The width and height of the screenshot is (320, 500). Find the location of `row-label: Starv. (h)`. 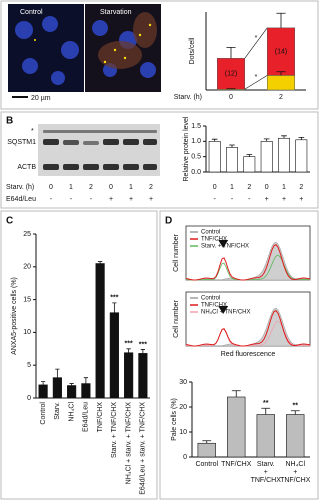

row-label: Starv. (h) is located at coordinates (20, 187).